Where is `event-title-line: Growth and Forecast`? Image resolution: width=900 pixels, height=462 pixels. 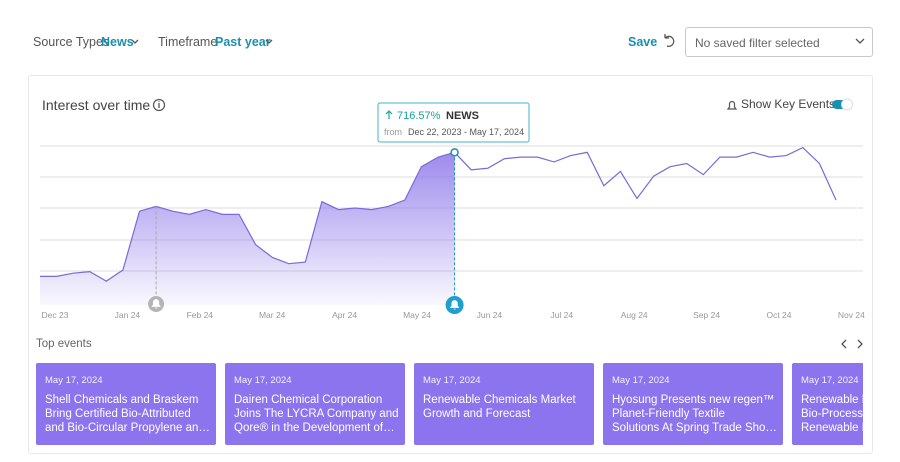
event-title-line: Growth and Forecast is located at coordinates (477, 414).